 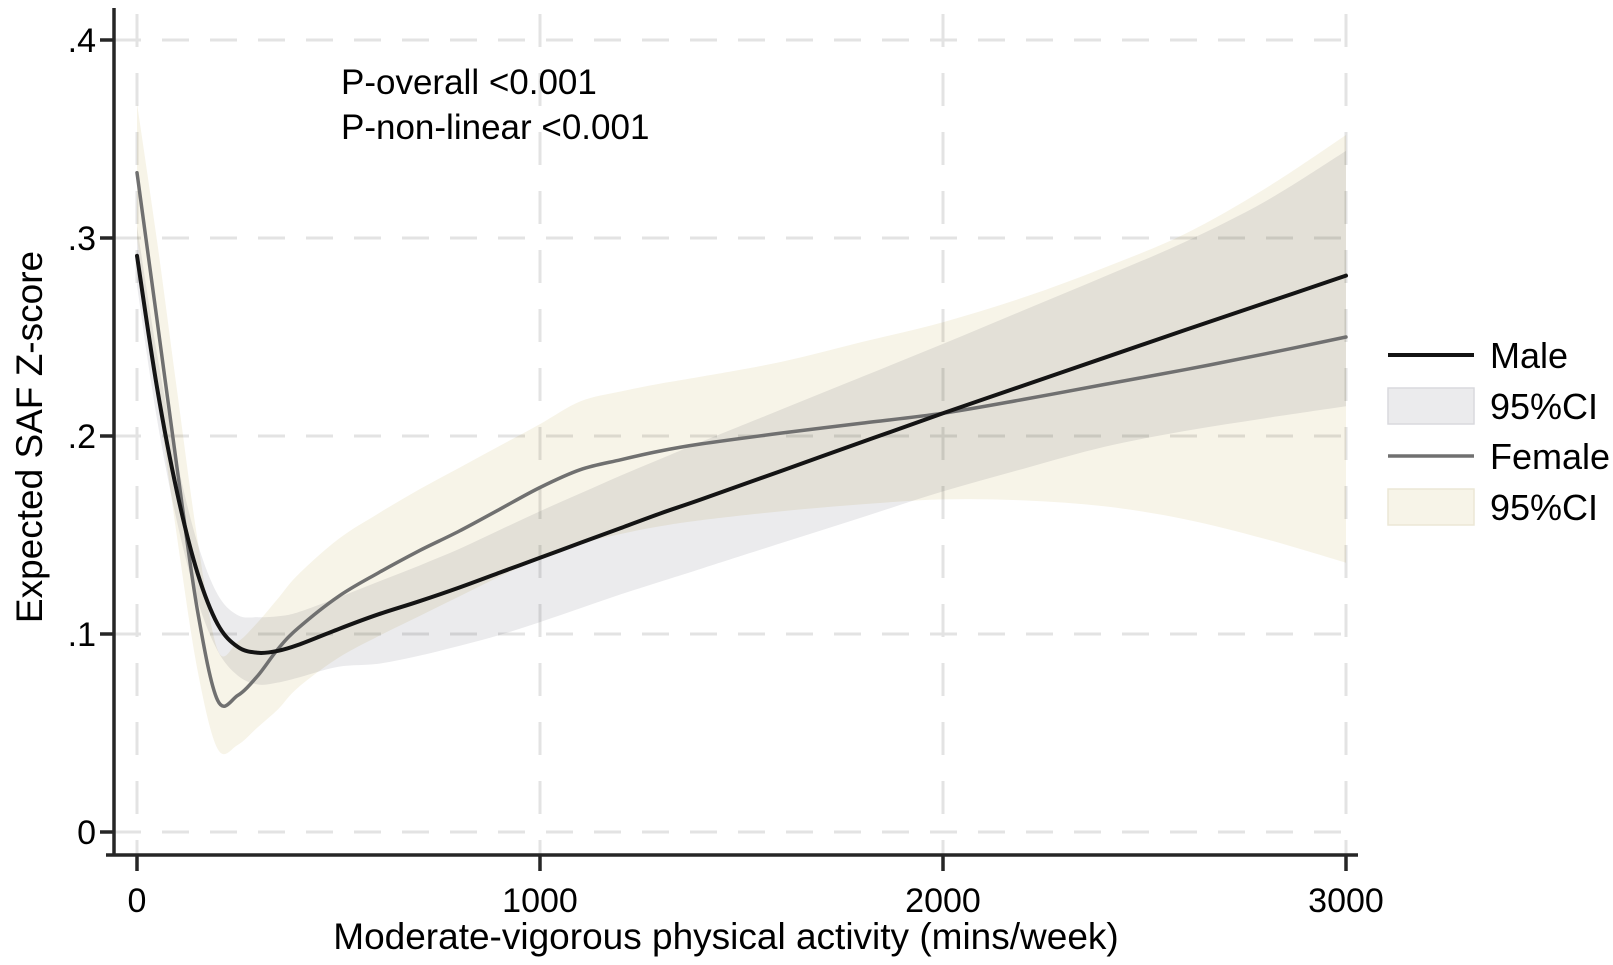 I want to click on p-value-annotation: P-overall <0.001 P-non-linear <0.001, so click(x=495, y=105).